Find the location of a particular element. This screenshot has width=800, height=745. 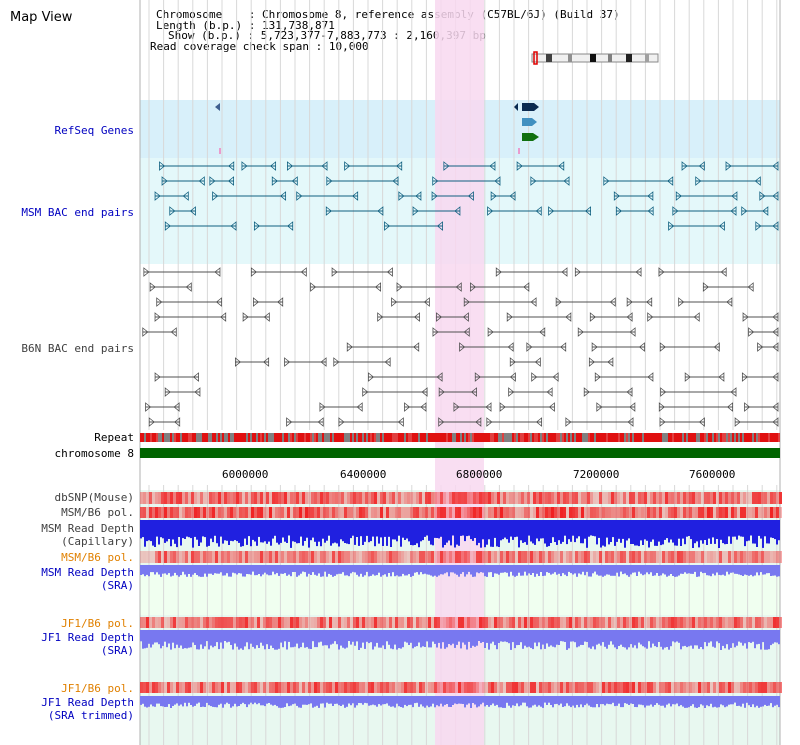

refseq-genes-label: RefSeq Genes is located at coordinates (94, 130).